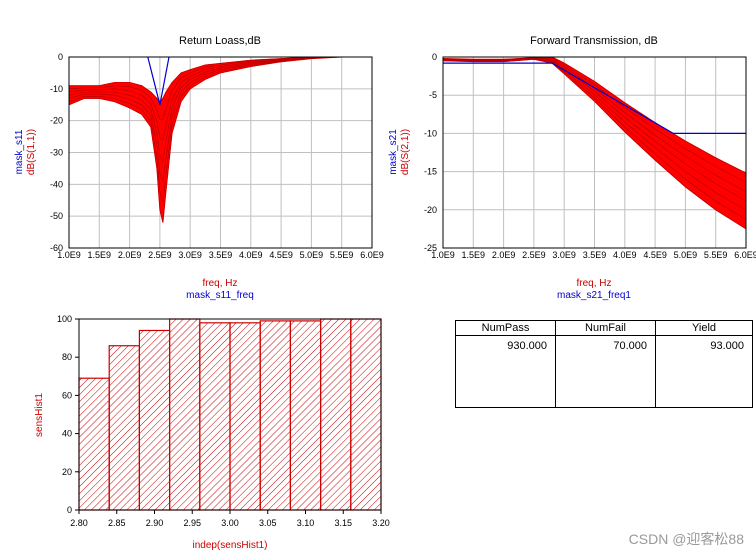 This screenshot has width=756, height=559. I want to click on hist-xtick-label: 3.05, so click(268, 523).